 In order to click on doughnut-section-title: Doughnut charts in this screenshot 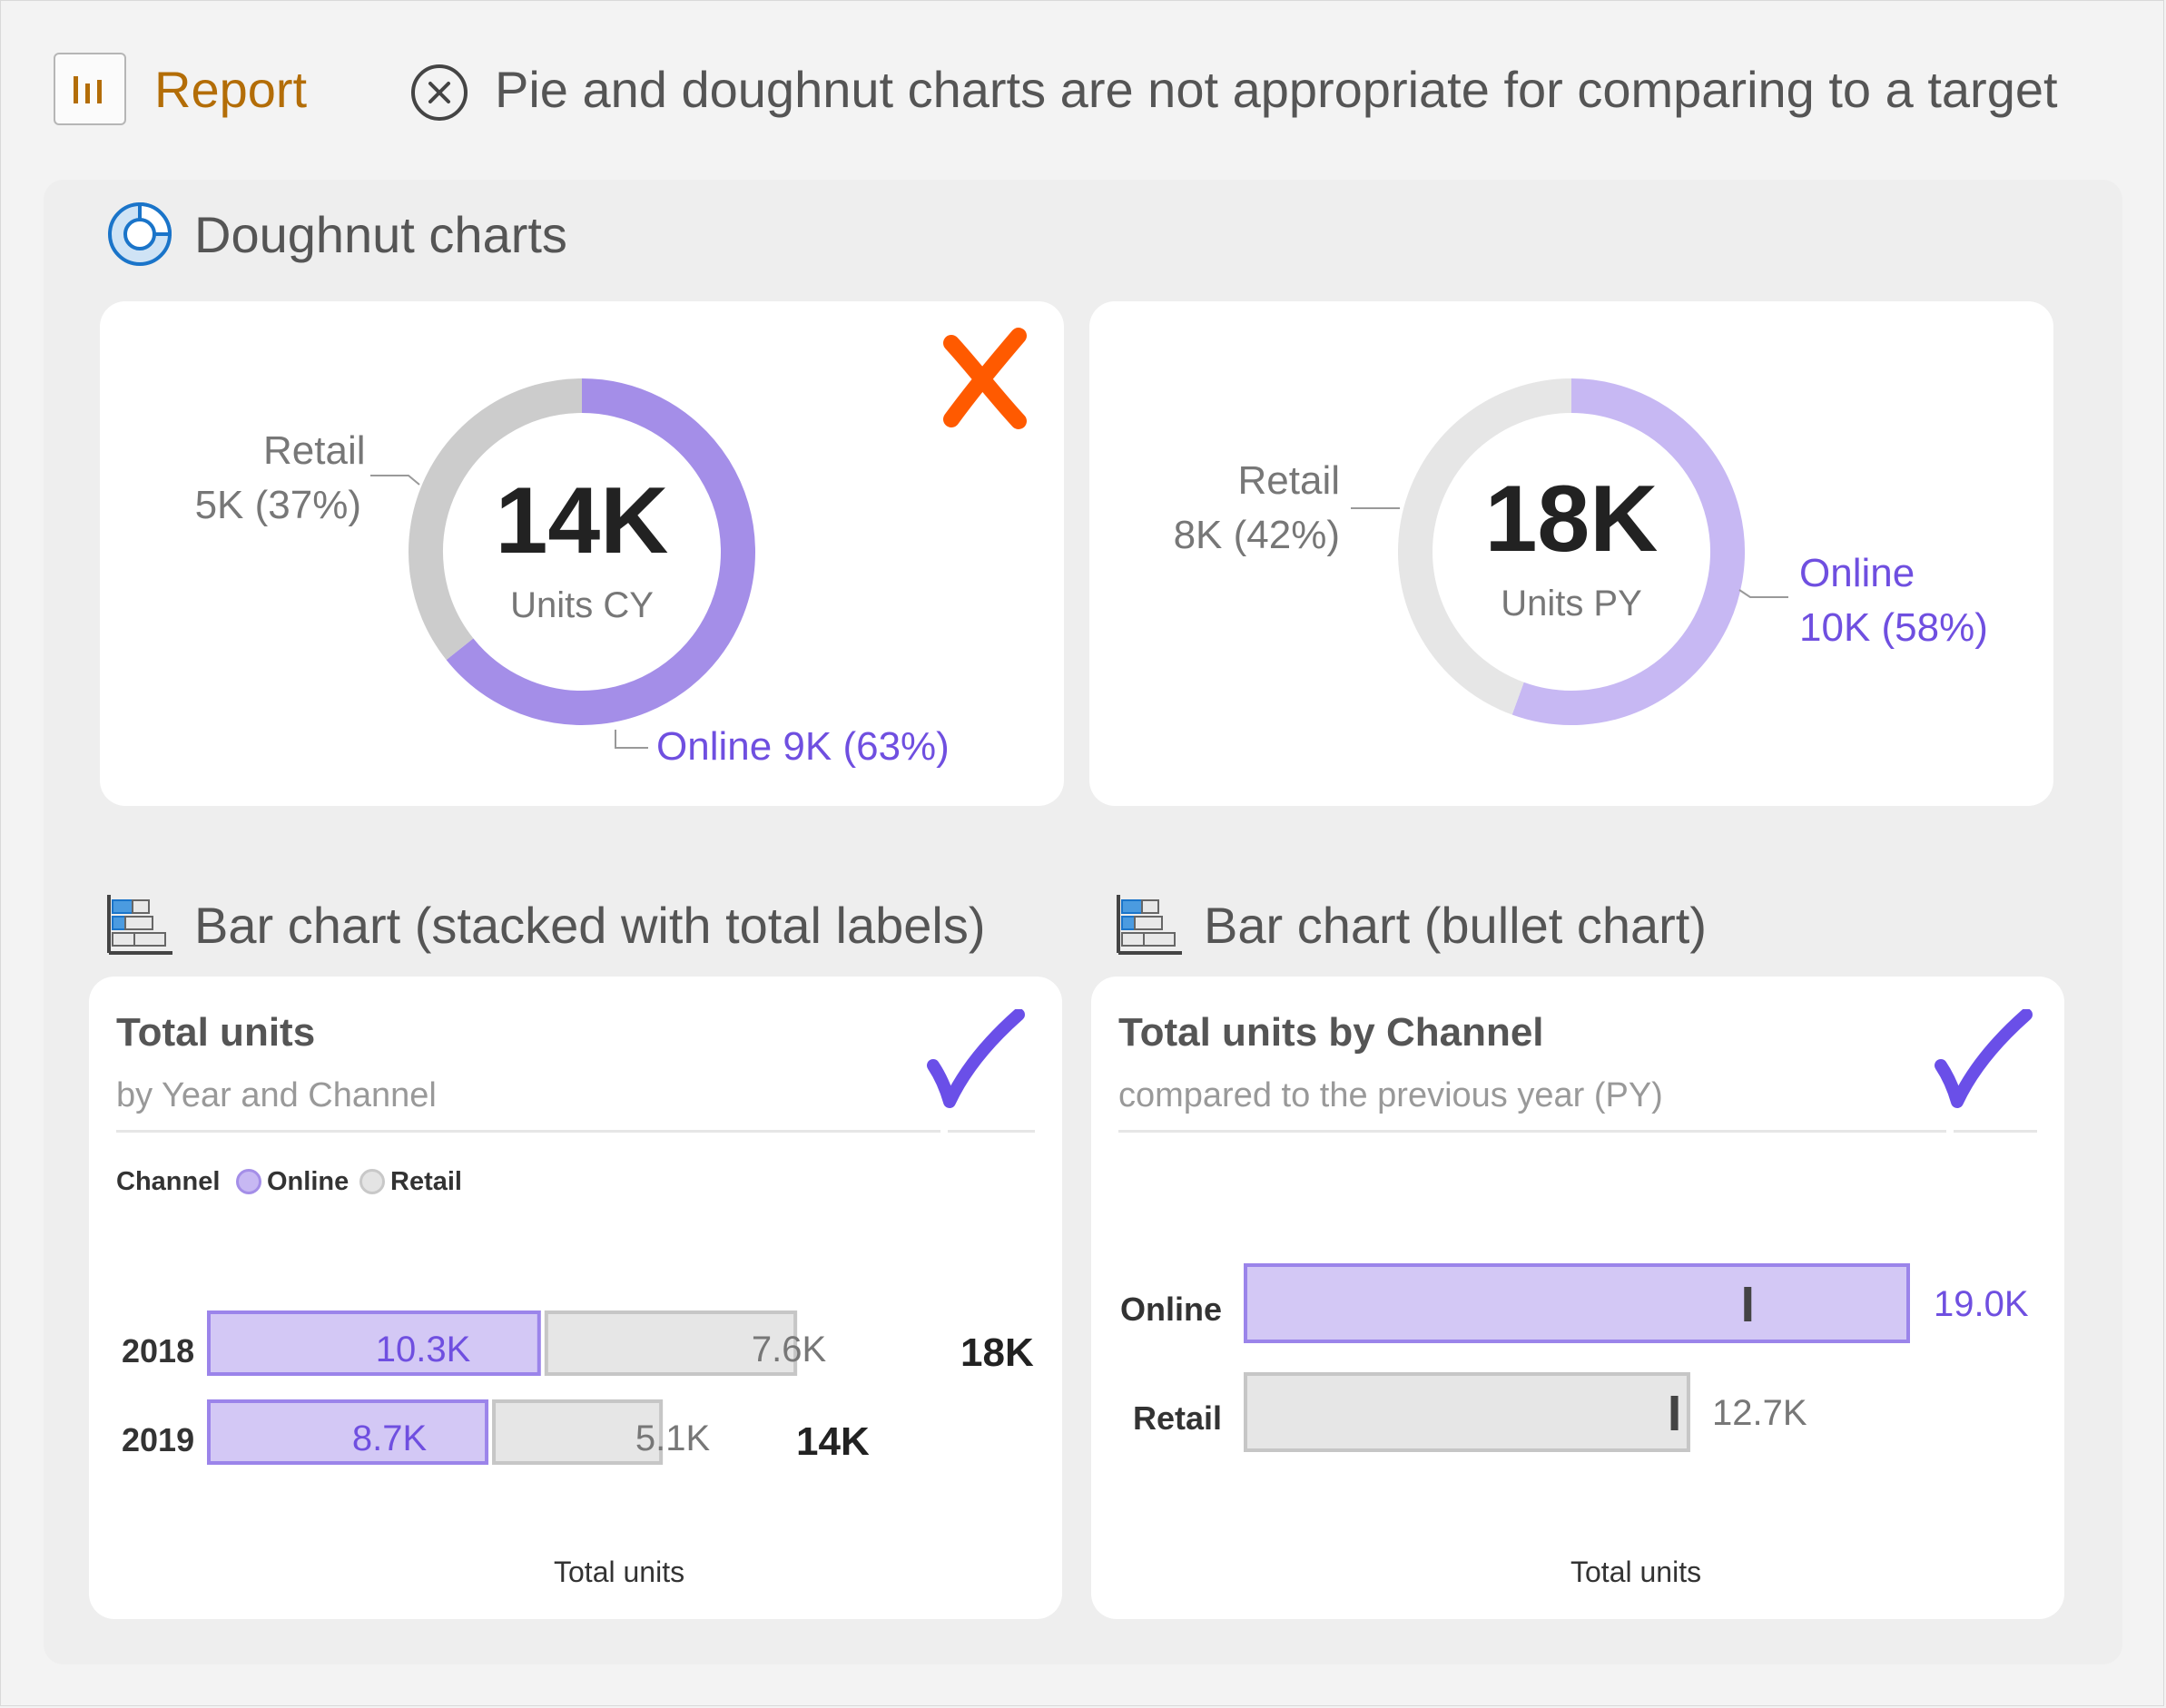, I will do `click(380, 234)`.